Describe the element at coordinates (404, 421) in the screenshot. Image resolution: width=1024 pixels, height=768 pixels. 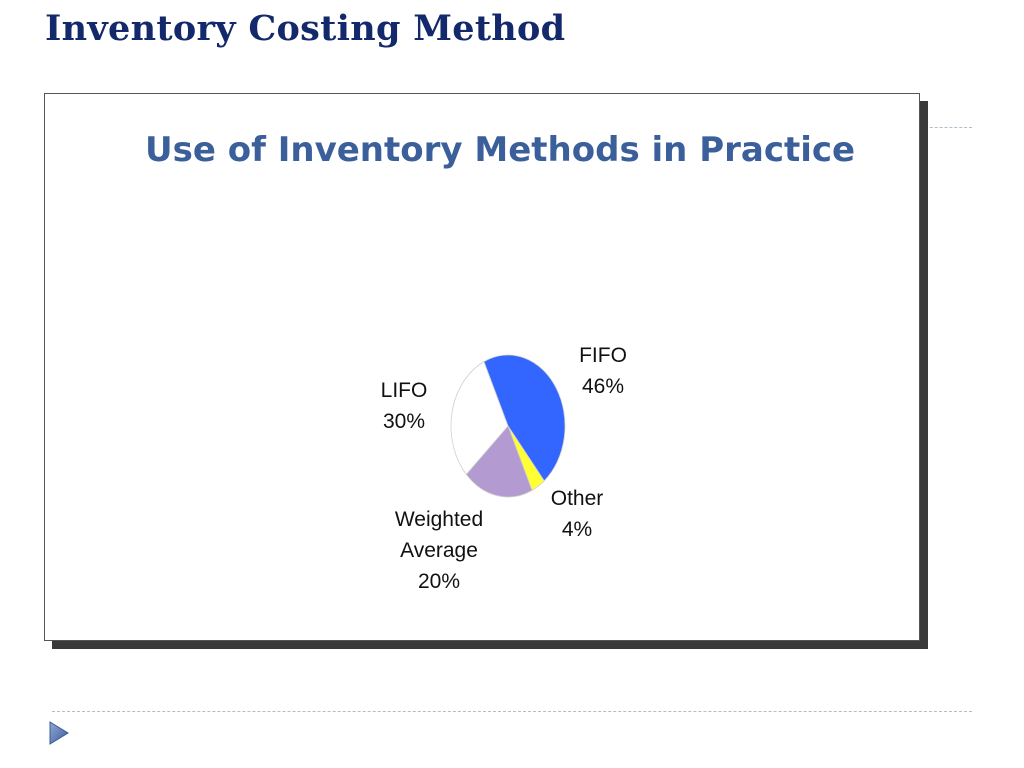
I see `slice-label-line: 30%` at that location.